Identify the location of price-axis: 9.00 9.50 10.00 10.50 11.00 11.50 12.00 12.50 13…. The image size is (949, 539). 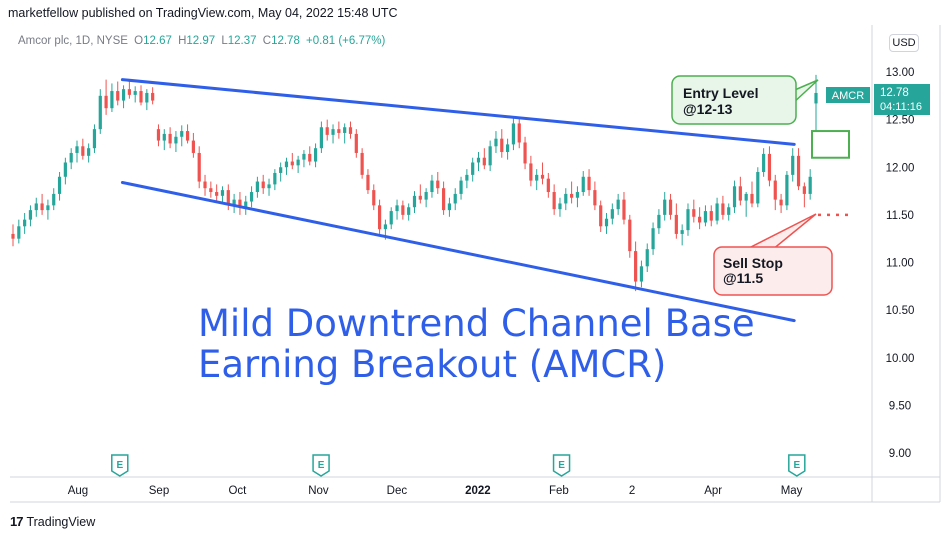
(900, 263).